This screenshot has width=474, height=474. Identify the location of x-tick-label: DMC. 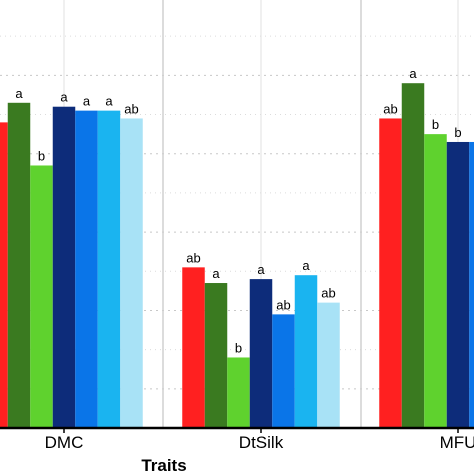
(64, 442).